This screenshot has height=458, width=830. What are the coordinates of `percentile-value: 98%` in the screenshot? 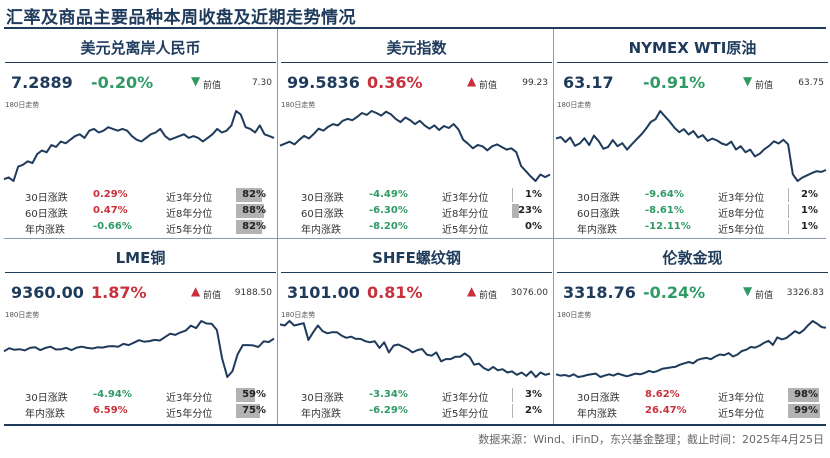 It's located at (806, 394).